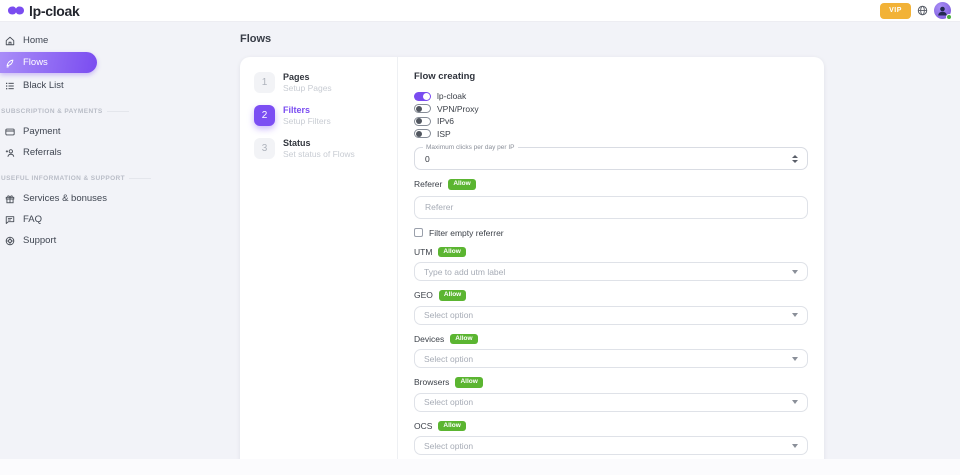 Image resolution: width=960 pixels, height=475 pixels. Describe the element at coordinates (611, 382) in the screenshot. I see `browsers-label-row: Browsers Allow` at that location.